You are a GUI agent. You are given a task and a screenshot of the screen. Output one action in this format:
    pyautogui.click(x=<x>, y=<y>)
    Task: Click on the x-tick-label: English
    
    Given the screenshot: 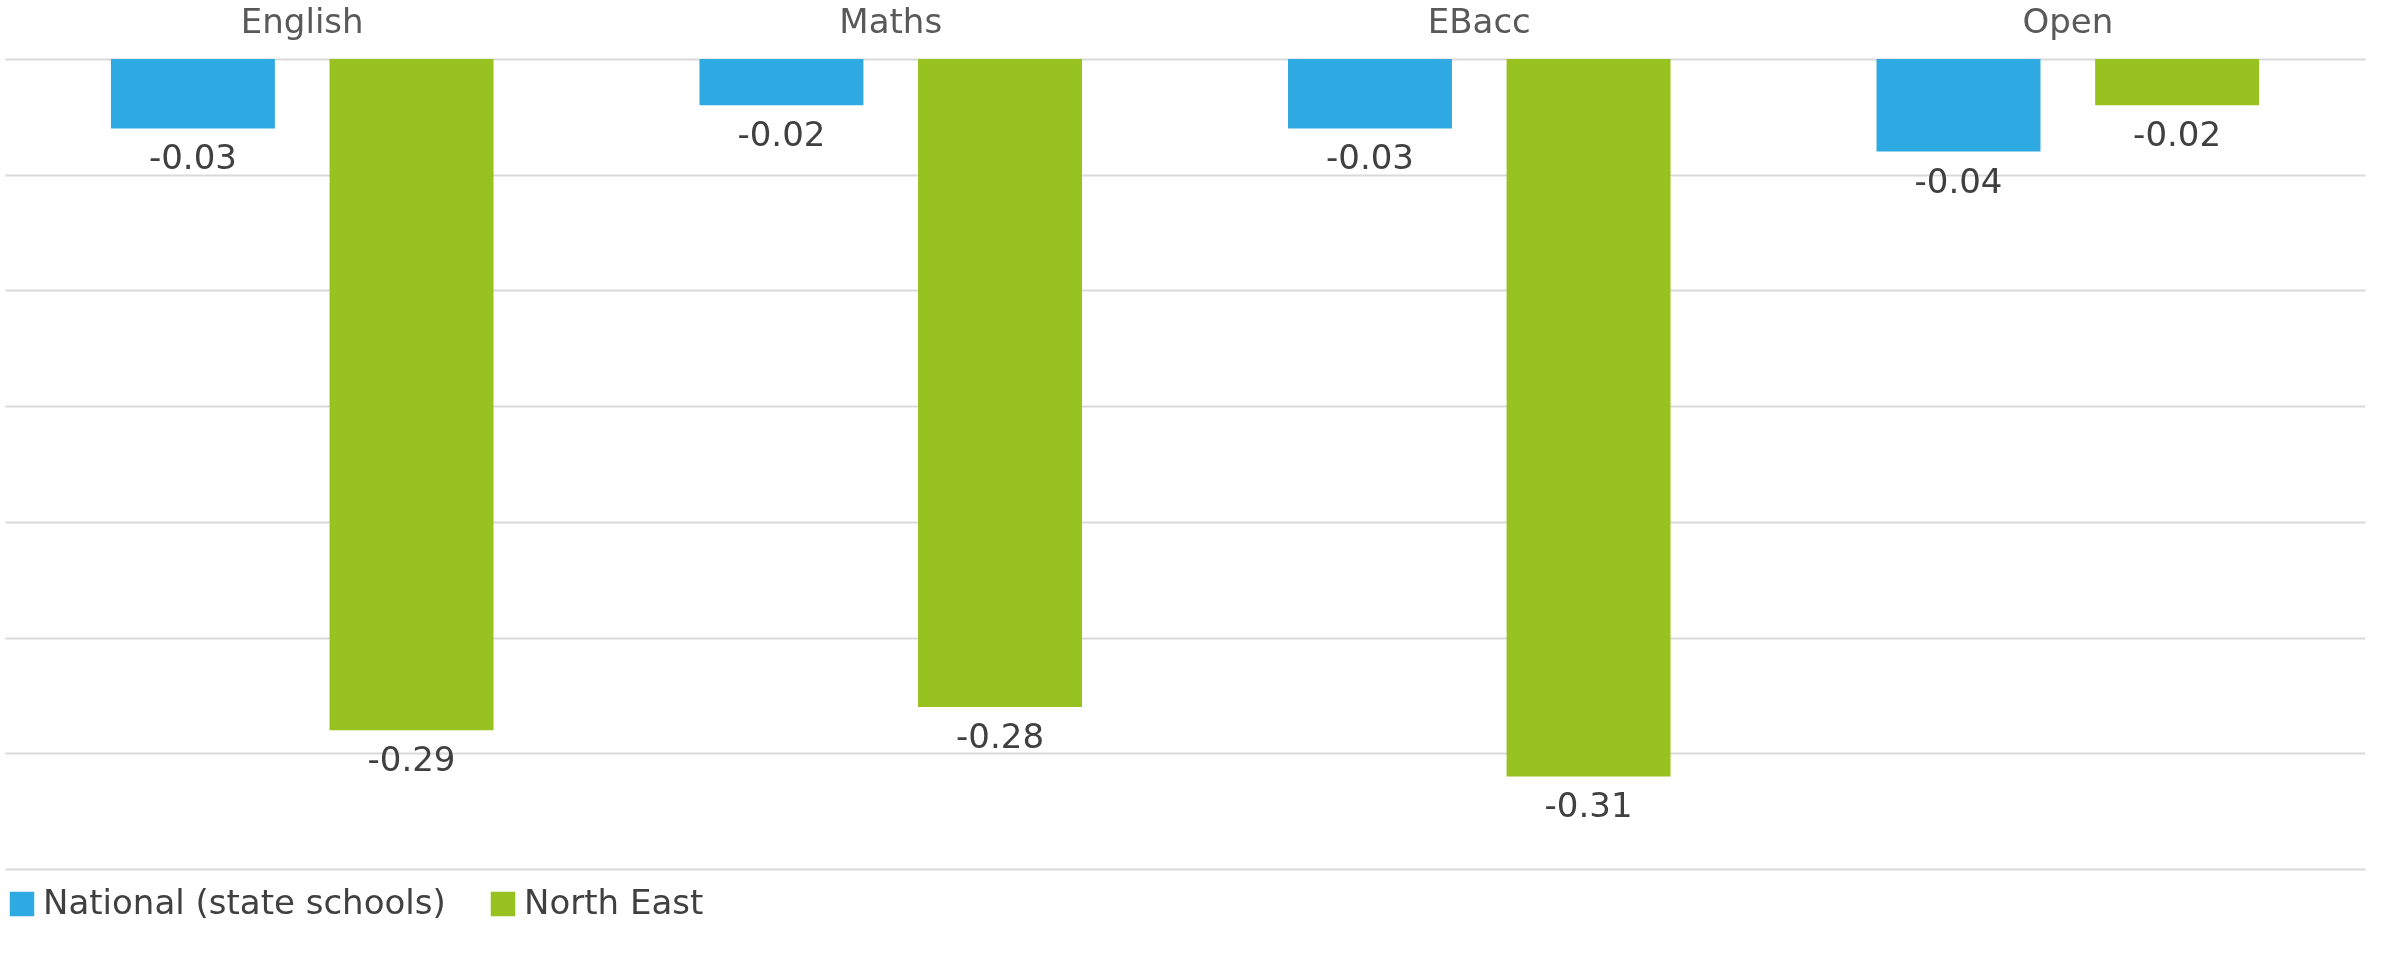 What is the action you would take?
    pyautogui.click(x=302, y=20)
    